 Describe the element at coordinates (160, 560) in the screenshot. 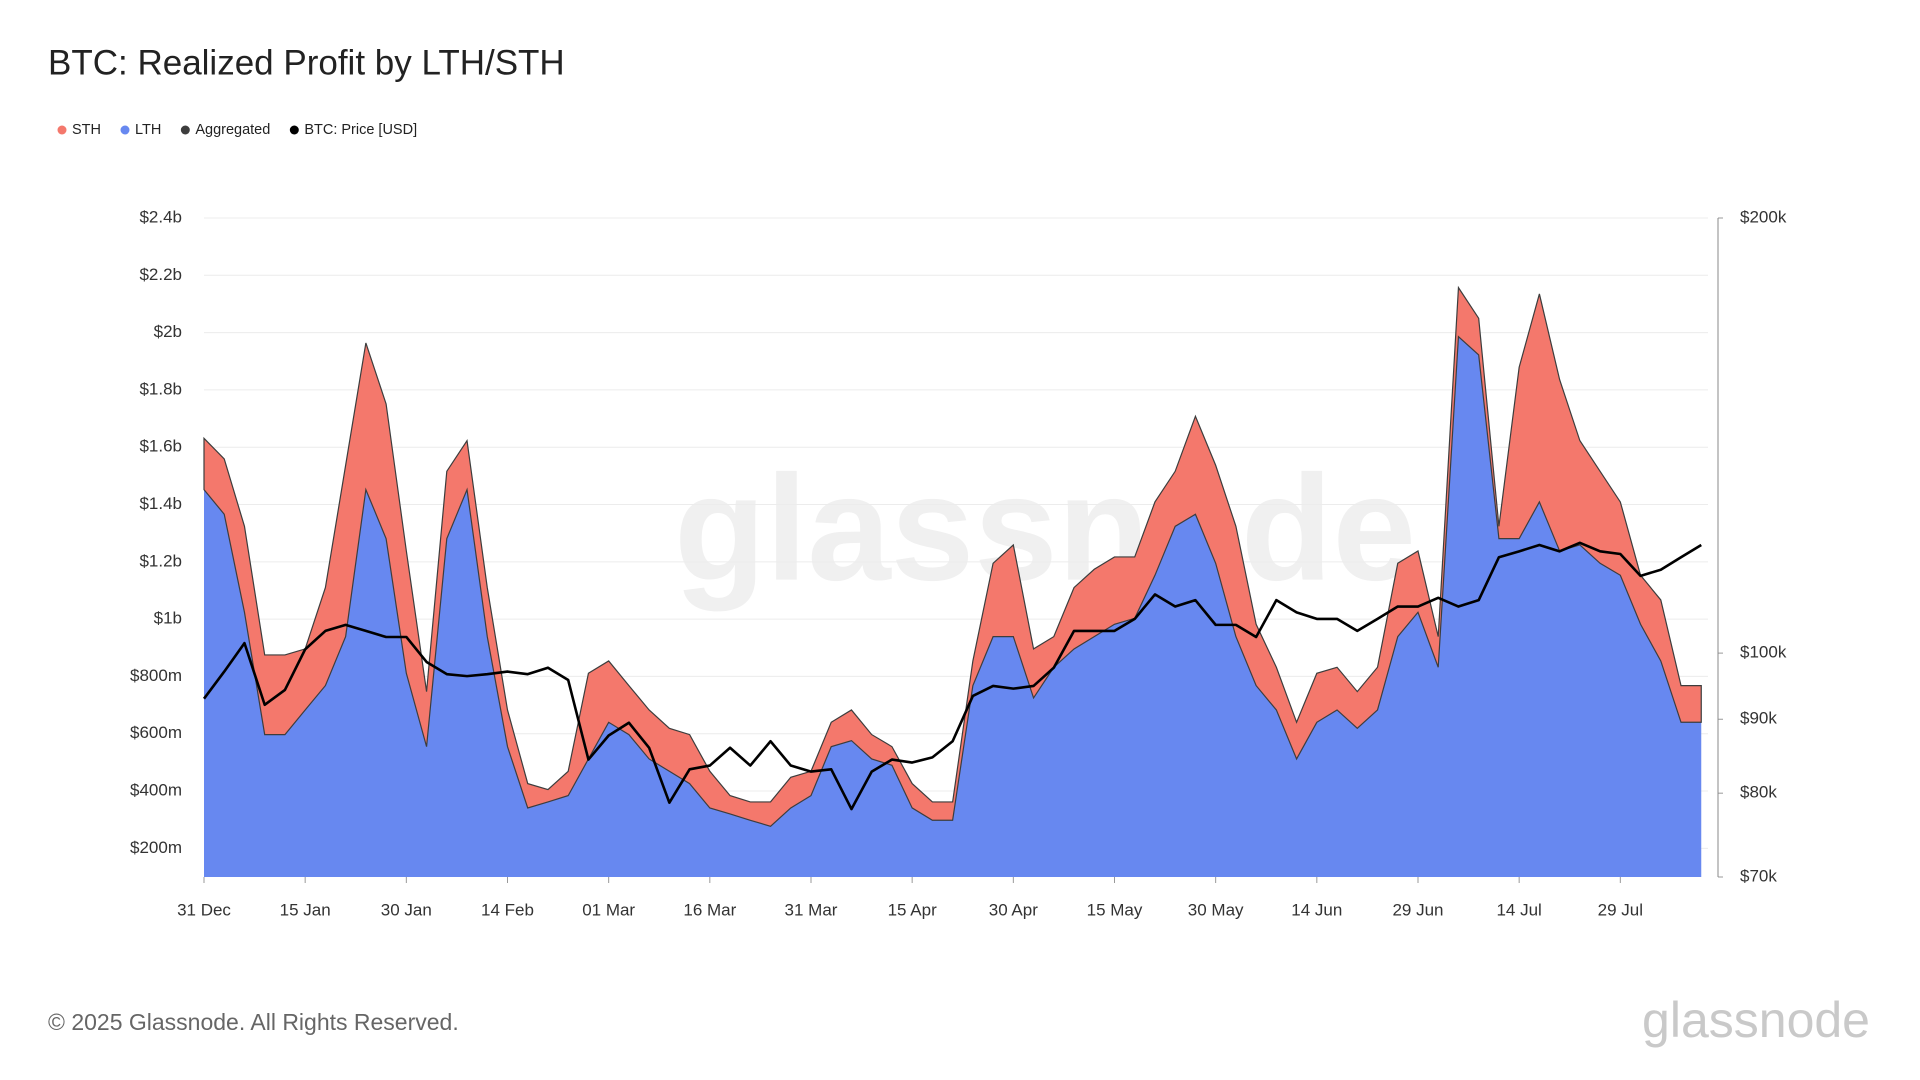

I see `y-tick-label: $1.2b` at that location.